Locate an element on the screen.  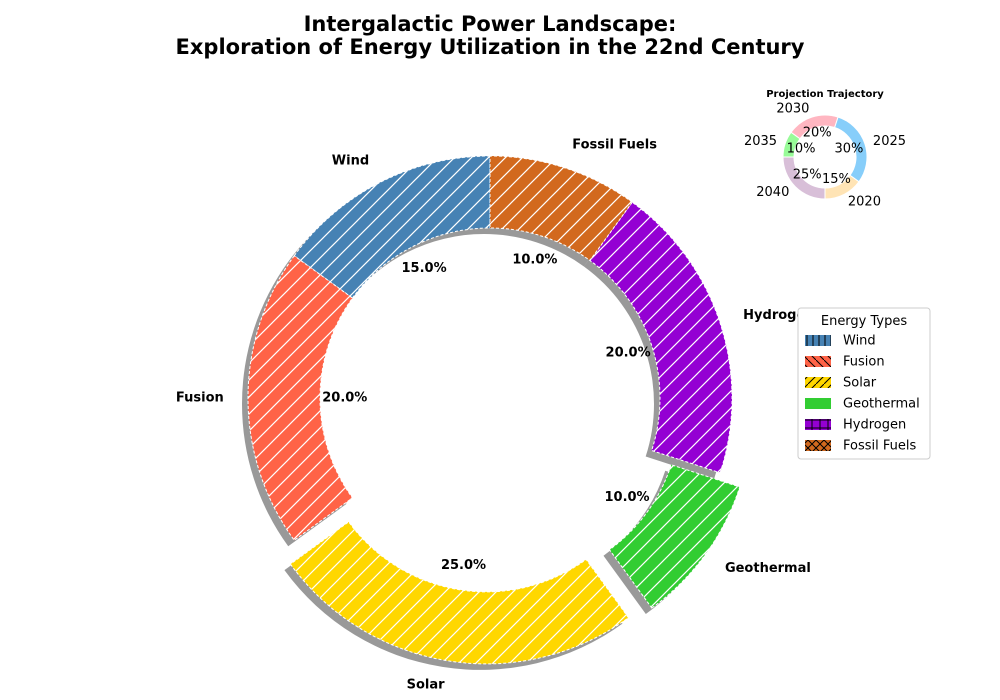
inset-percent-label-2020: 15% is located at coordinates (836, 179).